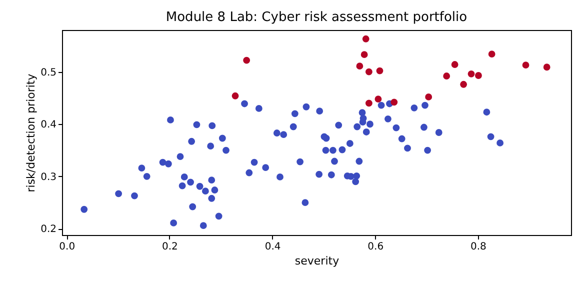 This screenshot has width=581, height=289. What do you see at coordinates (478, 247) in the screenshot?
I see `x-tick-label: 0.8` at bounding box center [478, 247].